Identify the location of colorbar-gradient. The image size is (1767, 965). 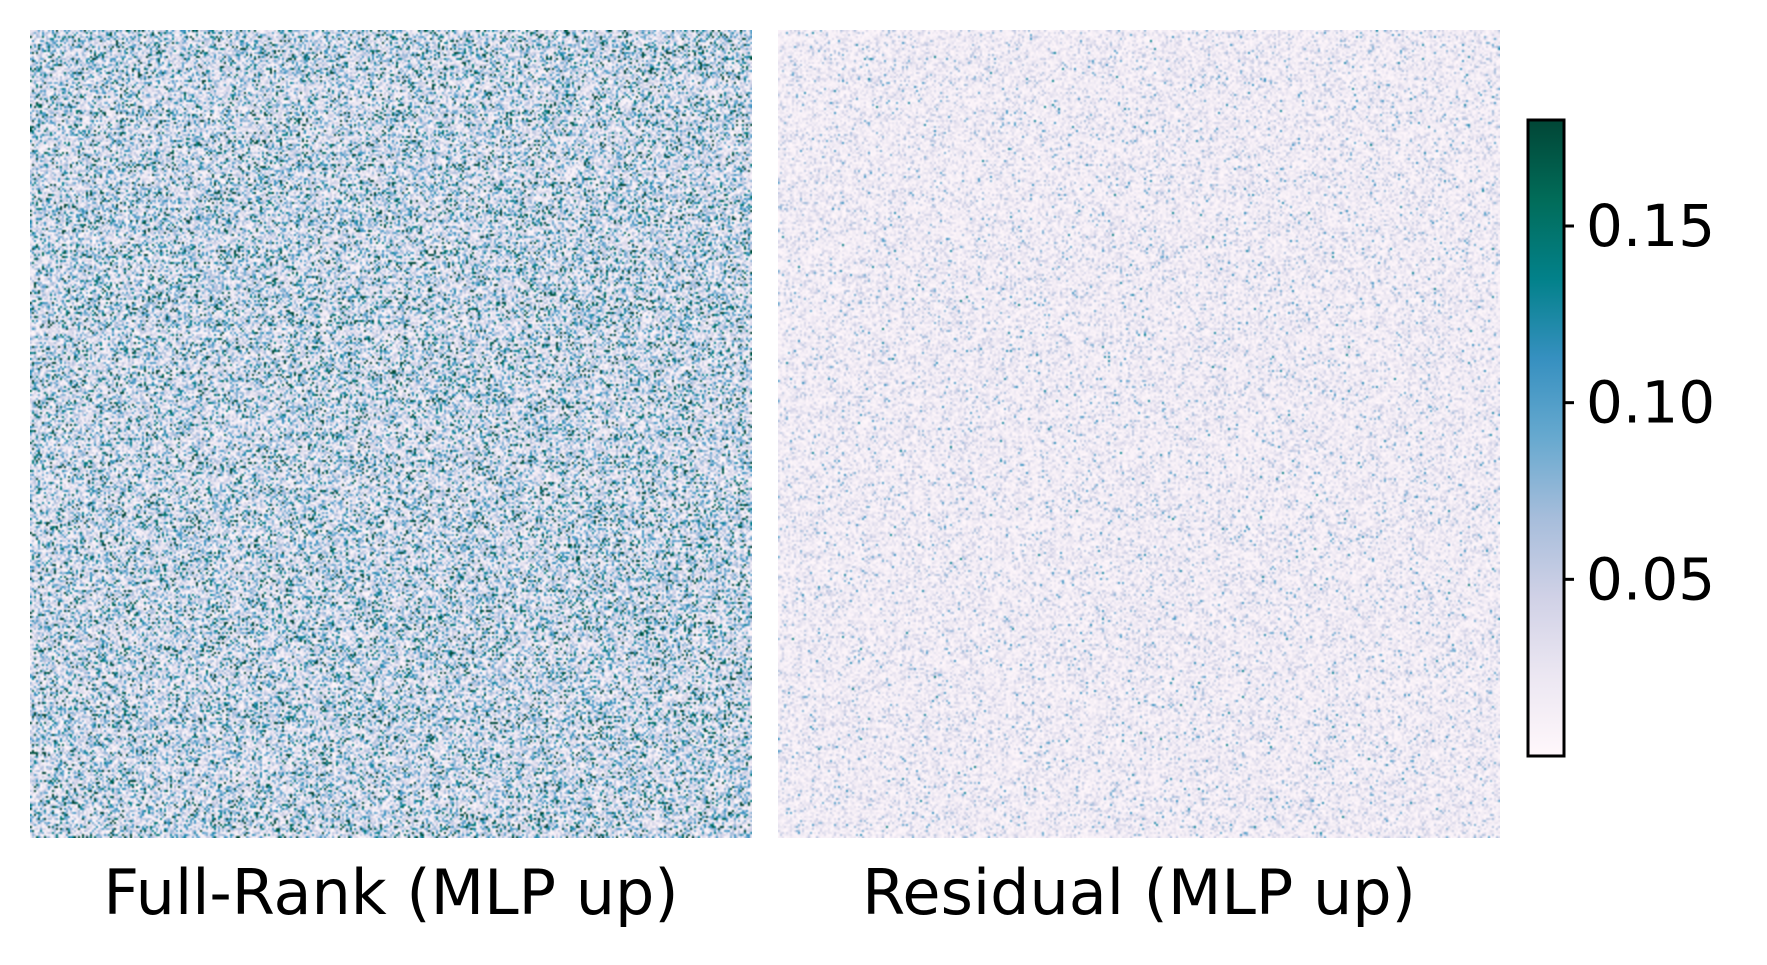
(1546, 438).